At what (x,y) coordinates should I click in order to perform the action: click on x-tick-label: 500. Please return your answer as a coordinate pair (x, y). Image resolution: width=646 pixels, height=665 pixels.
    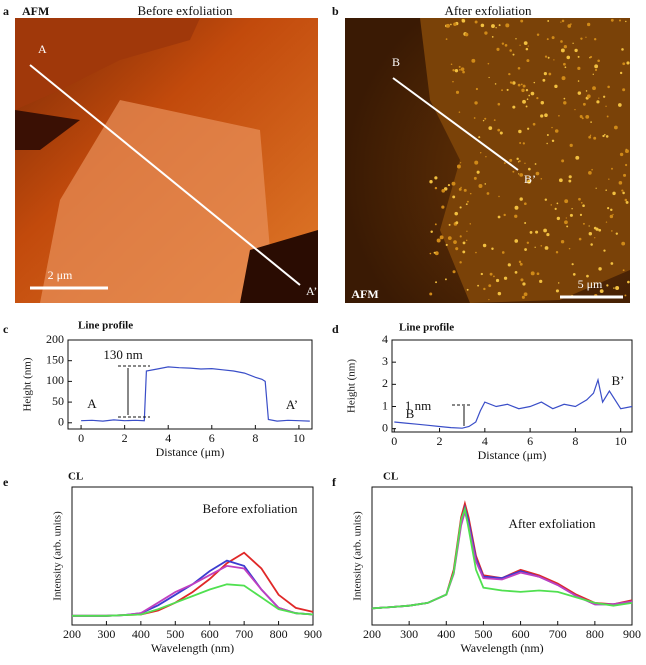
    Looking at the image, I should click on (483, 634).